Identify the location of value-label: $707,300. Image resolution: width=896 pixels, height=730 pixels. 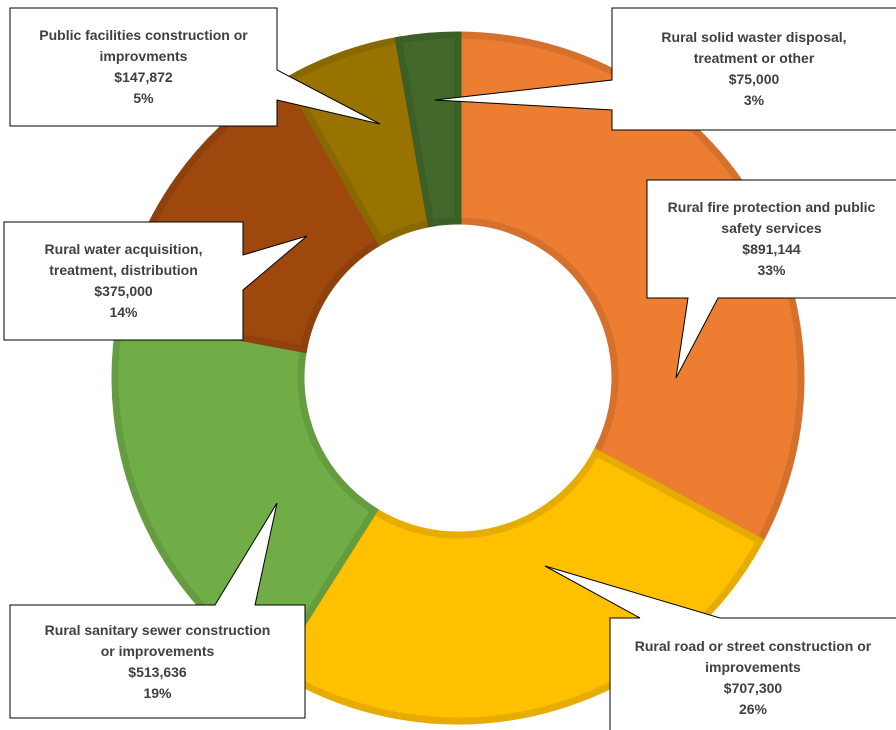
(753, 688).